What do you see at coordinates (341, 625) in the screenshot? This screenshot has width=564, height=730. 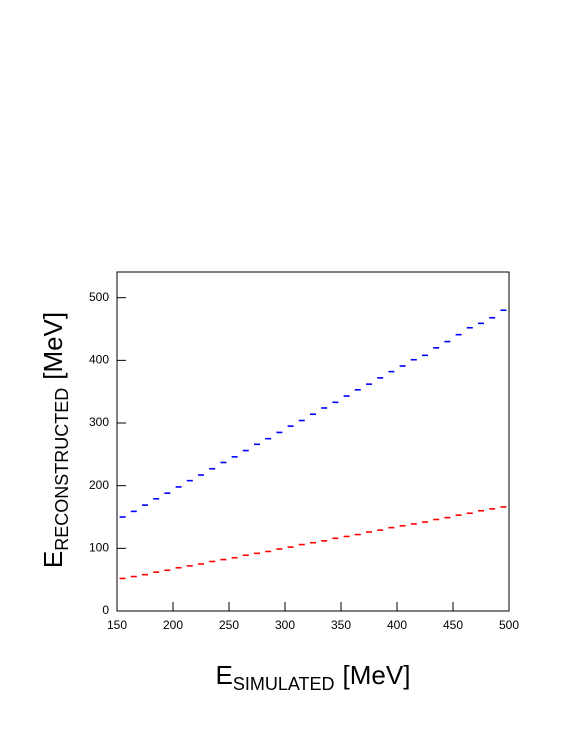 I see `x-tick-label: 350` at bounding box center [341, 625].